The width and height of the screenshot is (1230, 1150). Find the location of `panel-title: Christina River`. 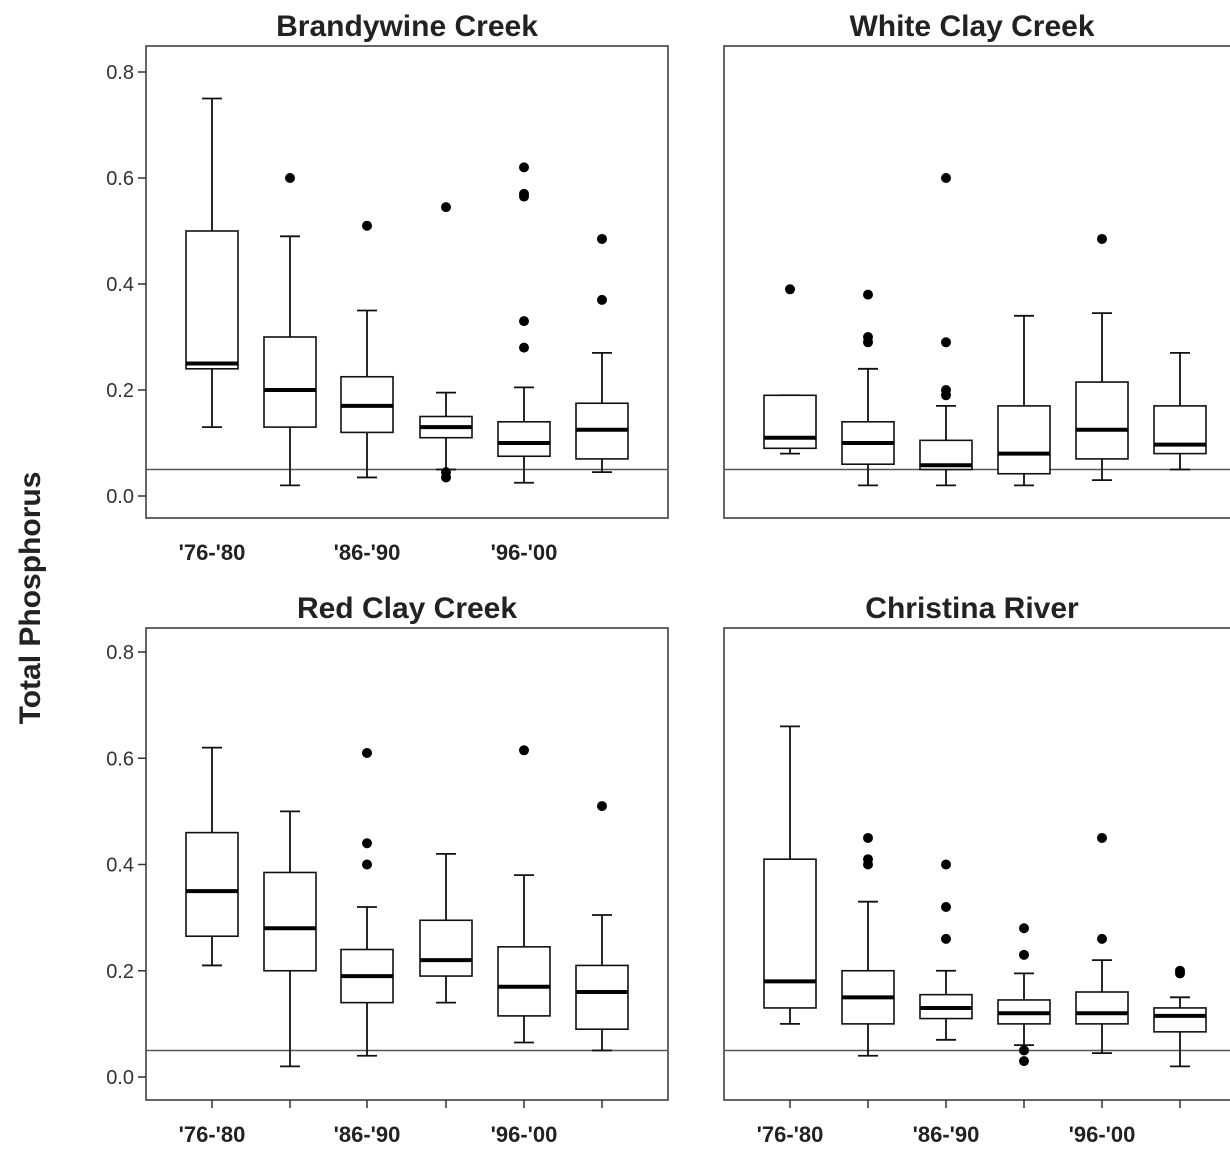

panel-title: Christina River is located at coordinates (972, 608).